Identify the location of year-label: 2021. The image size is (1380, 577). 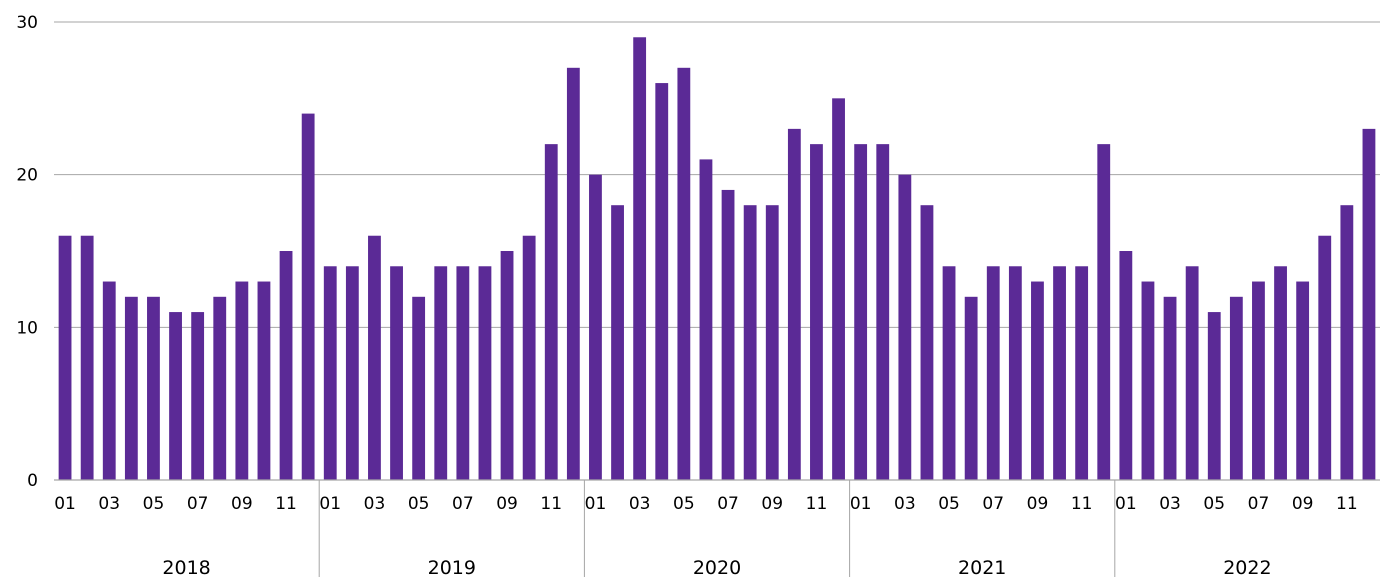
(982, 567).